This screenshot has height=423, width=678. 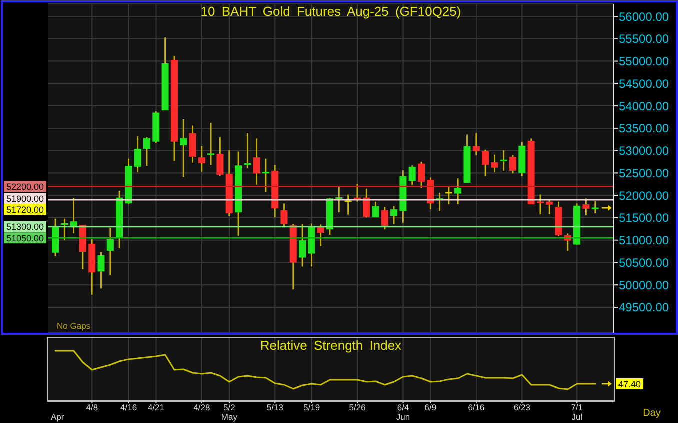 I want to click on x-tick-label: 6/23, so click(x=522, y=407).